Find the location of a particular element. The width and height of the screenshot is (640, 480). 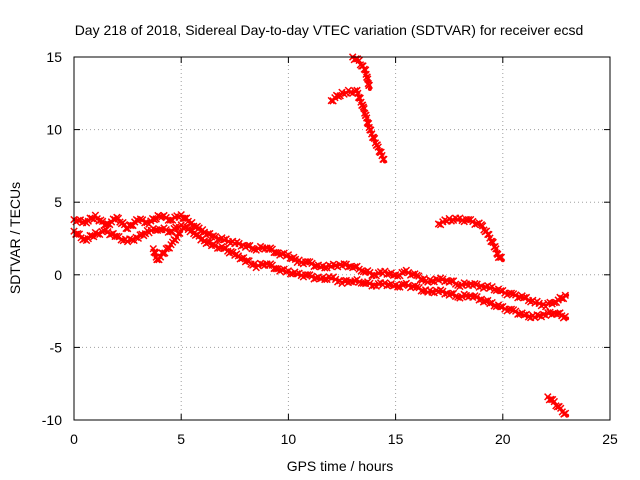

x-axis-label: GPS time / hours is located at coordinates (340, 466).